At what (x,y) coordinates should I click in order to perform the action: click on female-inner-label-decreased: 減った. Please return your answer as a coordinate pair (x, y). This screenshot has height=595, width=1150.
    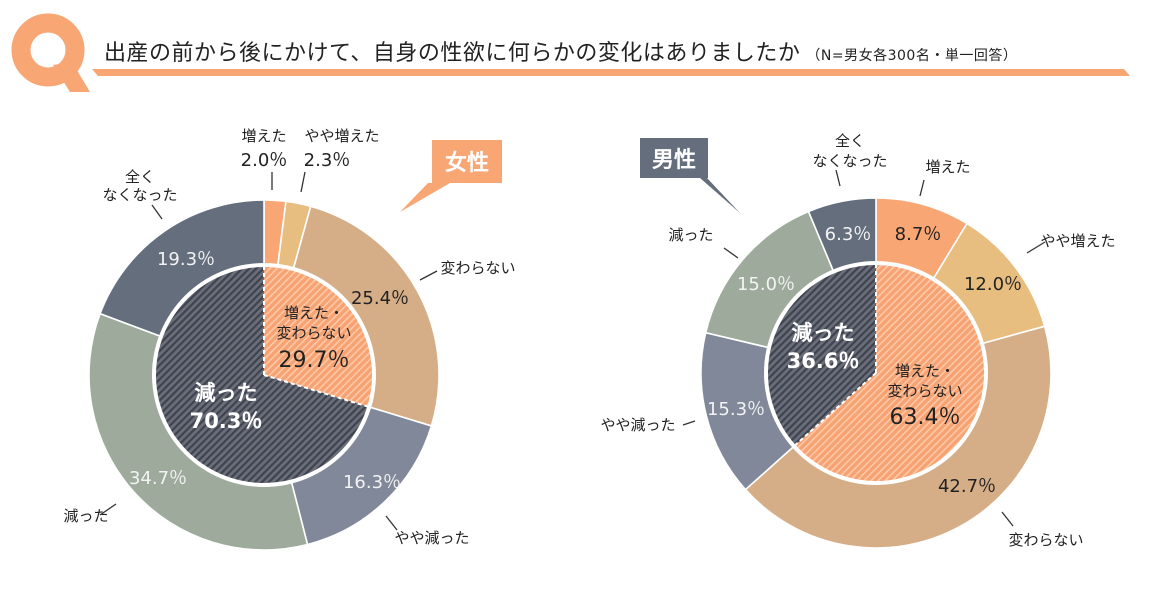
    Looking at the image, I should click on (226, 393).